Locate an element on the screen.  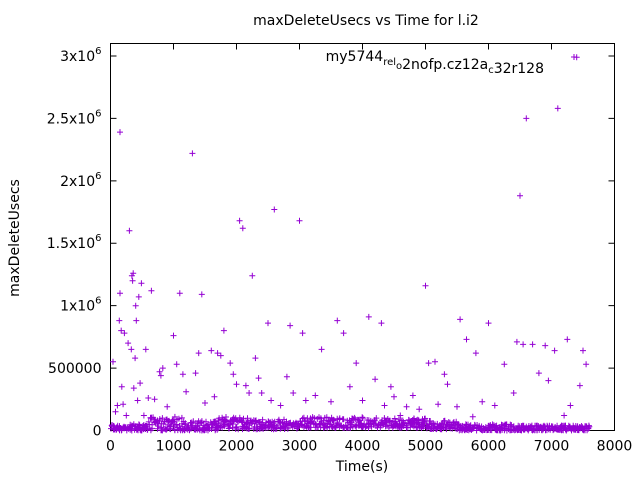
x-tick-label: 3000 is located at coordinates (300, 447).